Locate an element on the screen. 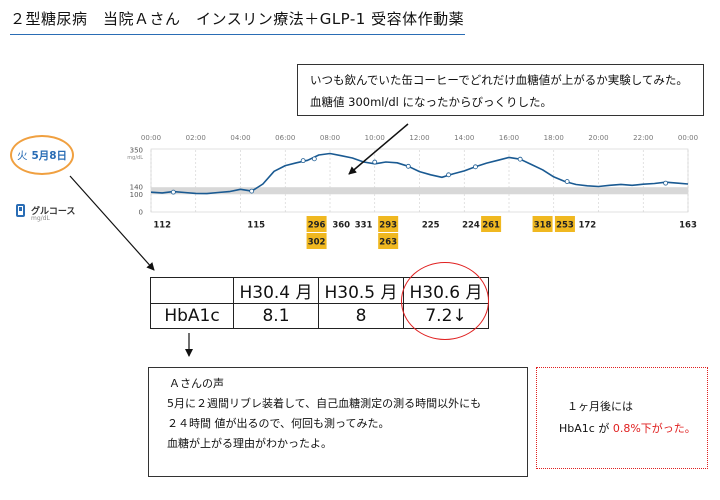  glucose-unit: mg/dL is located at coordinates (40, 218).